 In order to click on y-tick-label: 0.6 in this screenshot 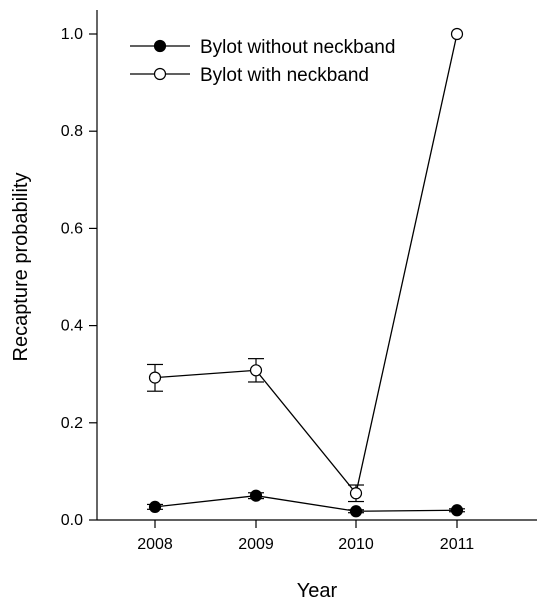, I will do `click(72, 228)`.